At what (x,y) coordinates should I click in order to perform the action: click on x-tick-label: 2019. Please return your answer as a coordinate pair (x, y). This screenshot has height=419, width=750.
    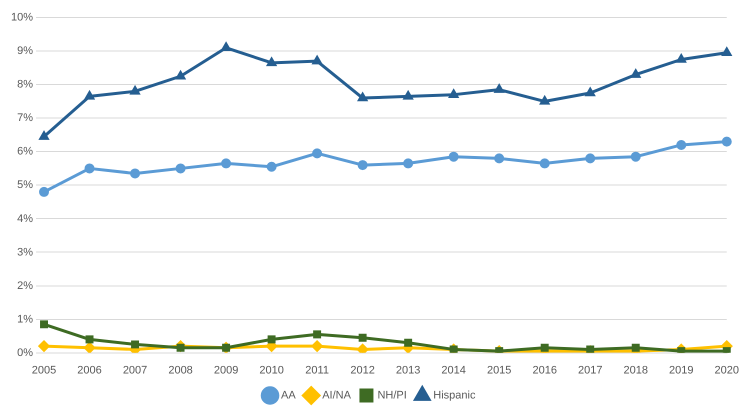
    Looking at the image, I should click on (681, 370).